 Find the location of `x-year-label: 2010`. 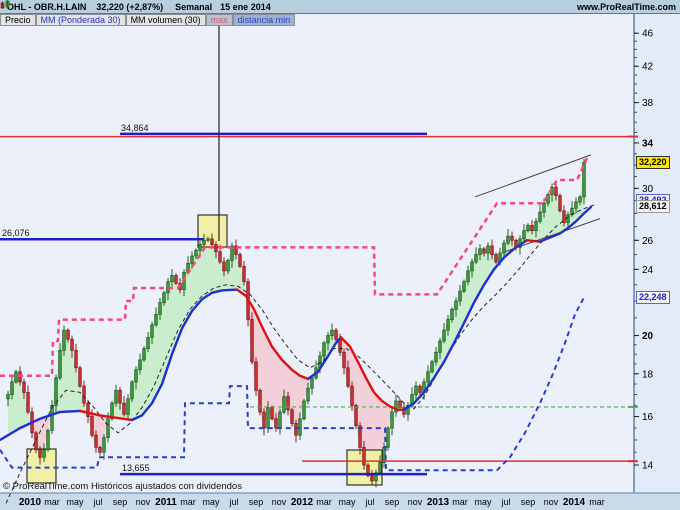

x-year-label: 2010 is located at coordinates (30, 502).